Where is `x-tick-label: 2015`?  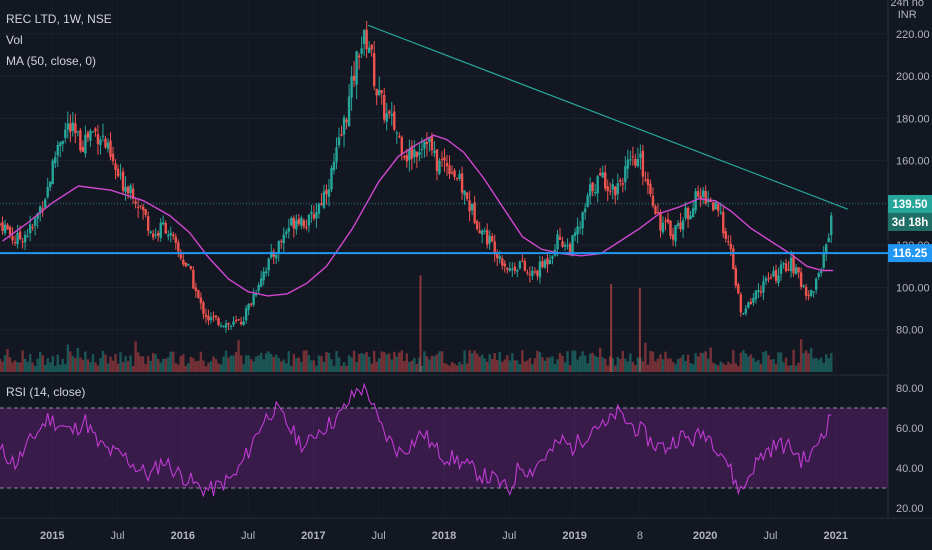 x-tick-label: 2015 is located at coordinates (52, 536).